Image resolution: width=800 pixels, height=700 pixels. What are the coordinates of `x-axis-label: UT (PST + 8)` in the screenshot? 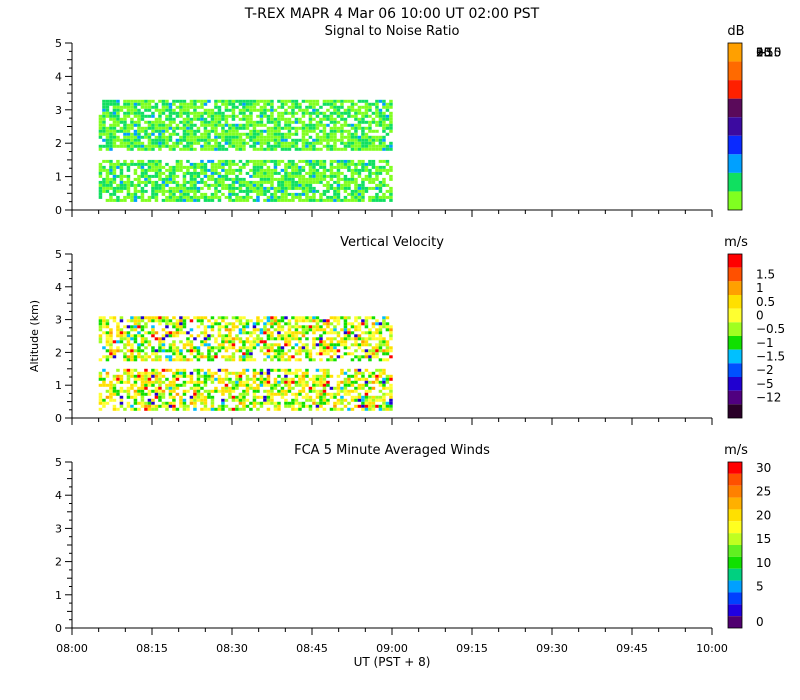 It's located at (392, 662).